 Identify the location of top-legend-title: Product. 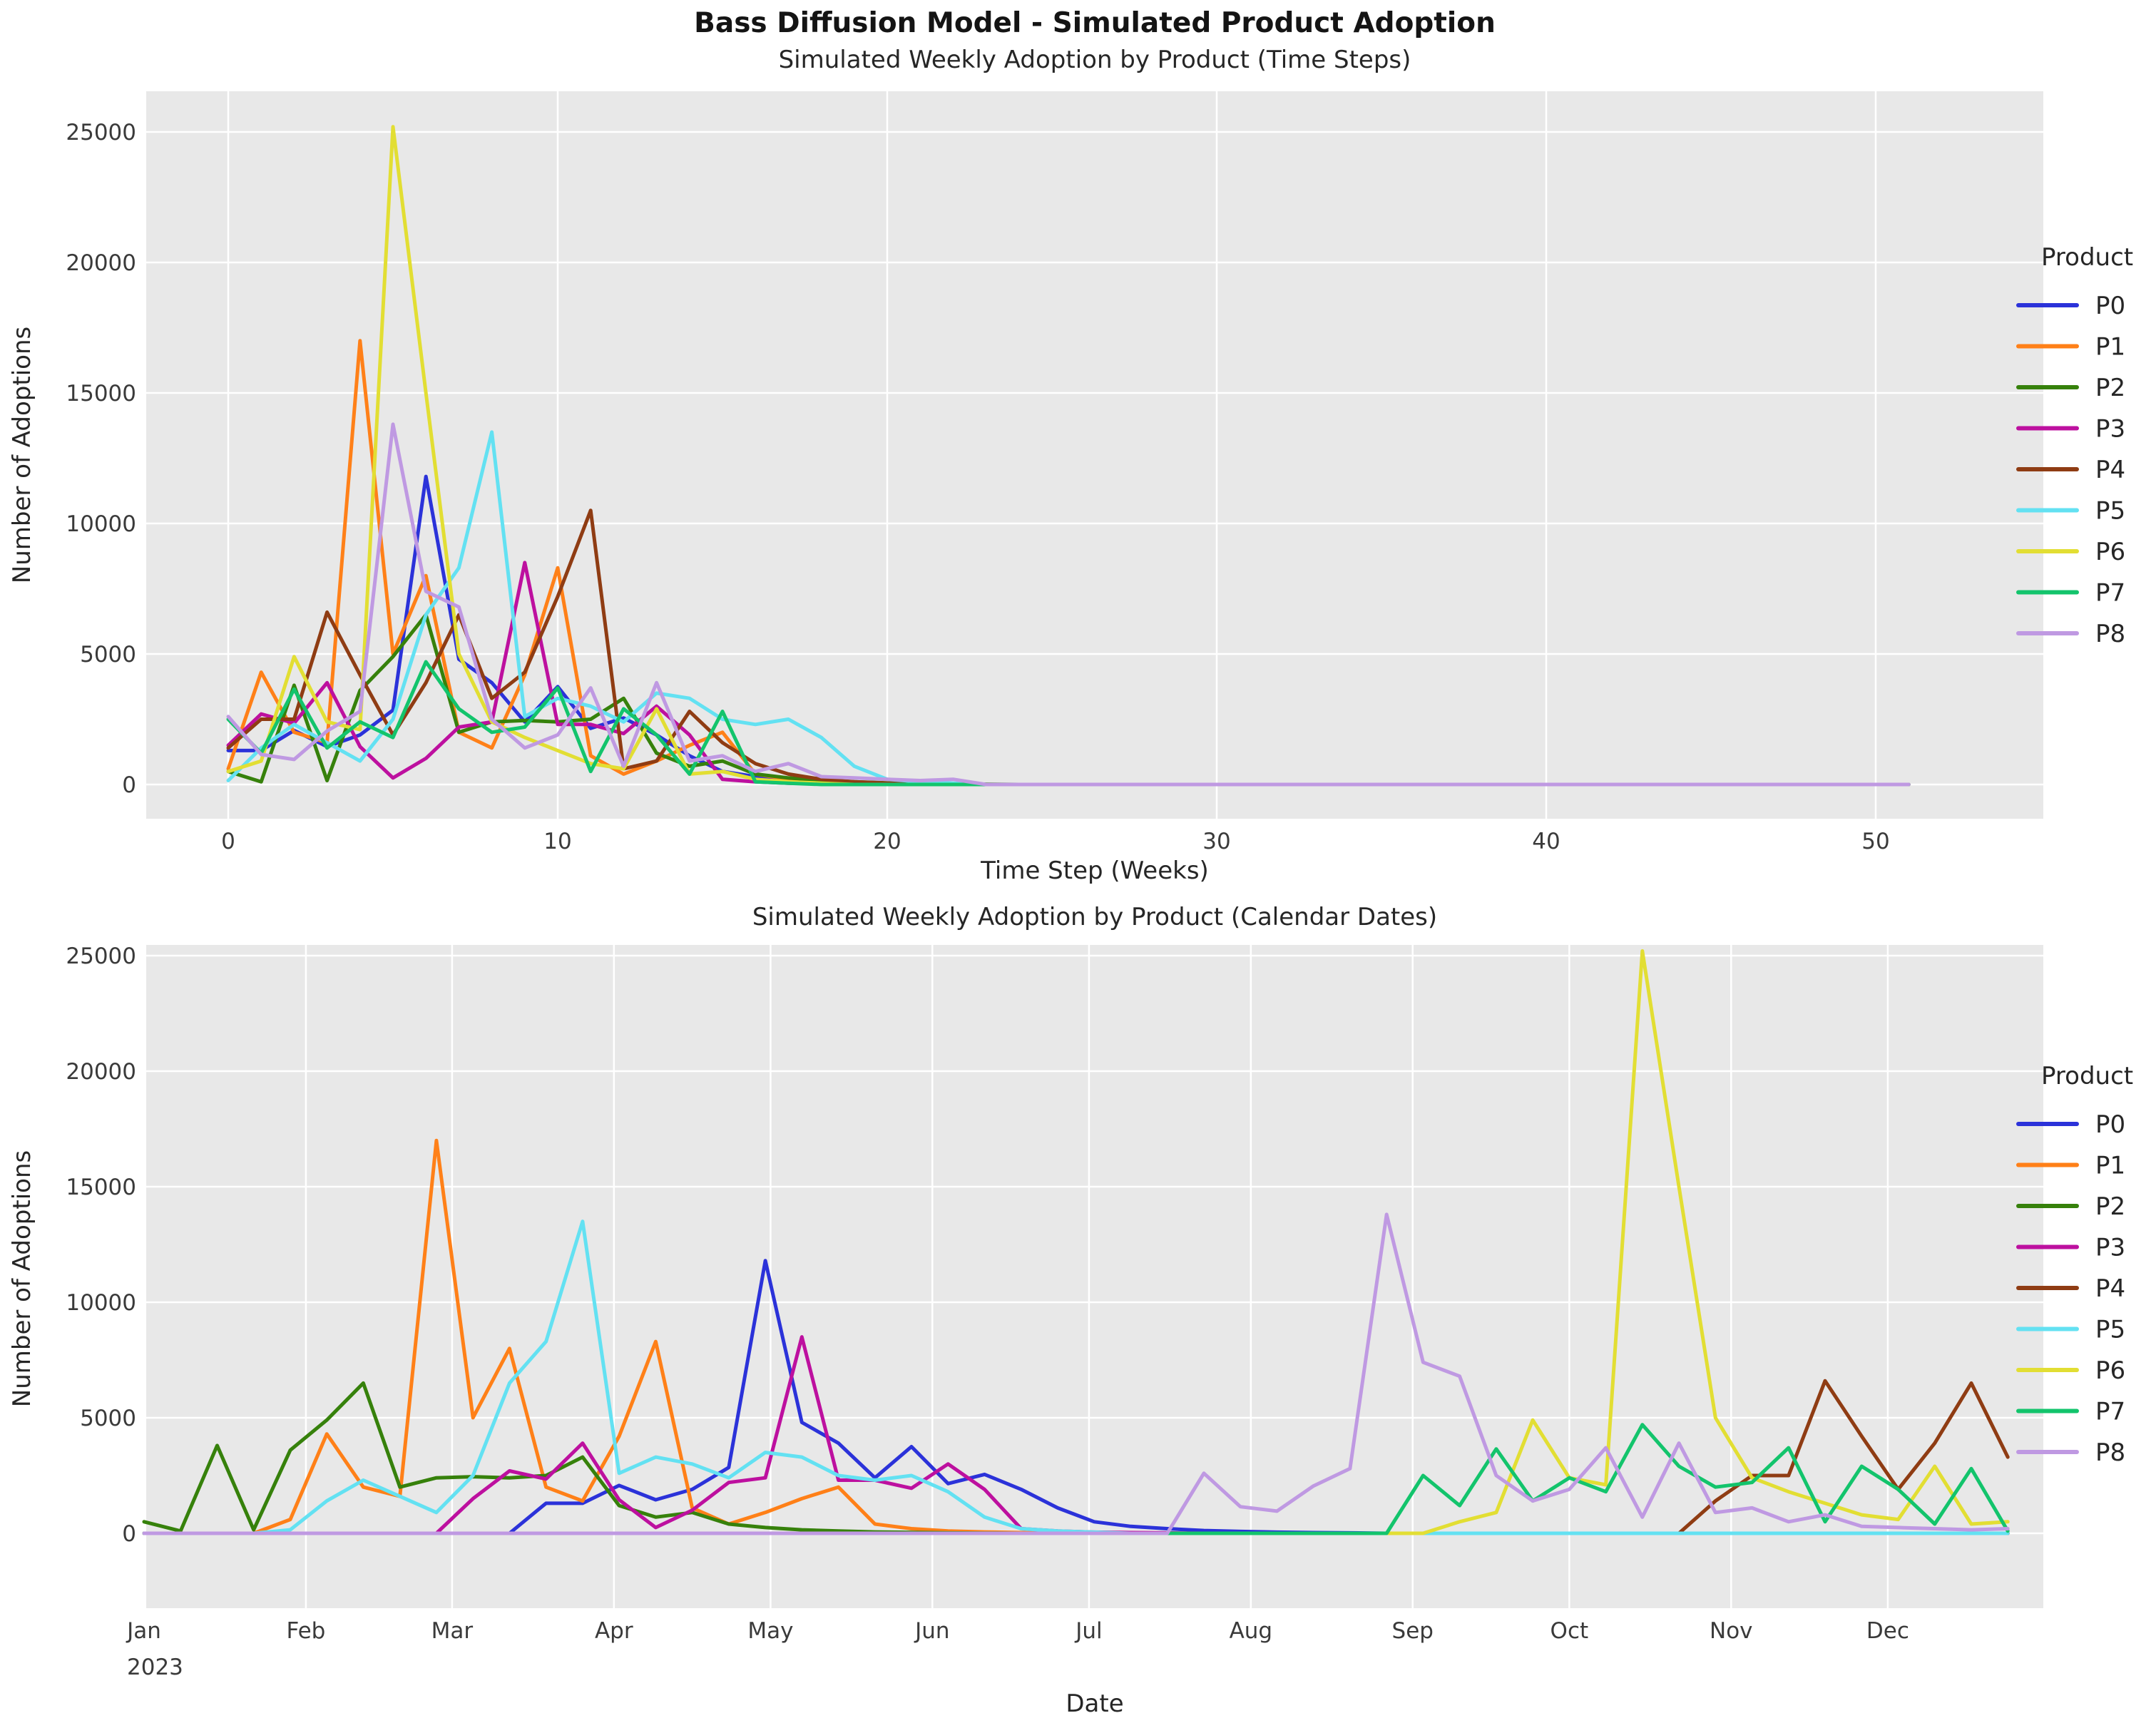
(2087, 257).